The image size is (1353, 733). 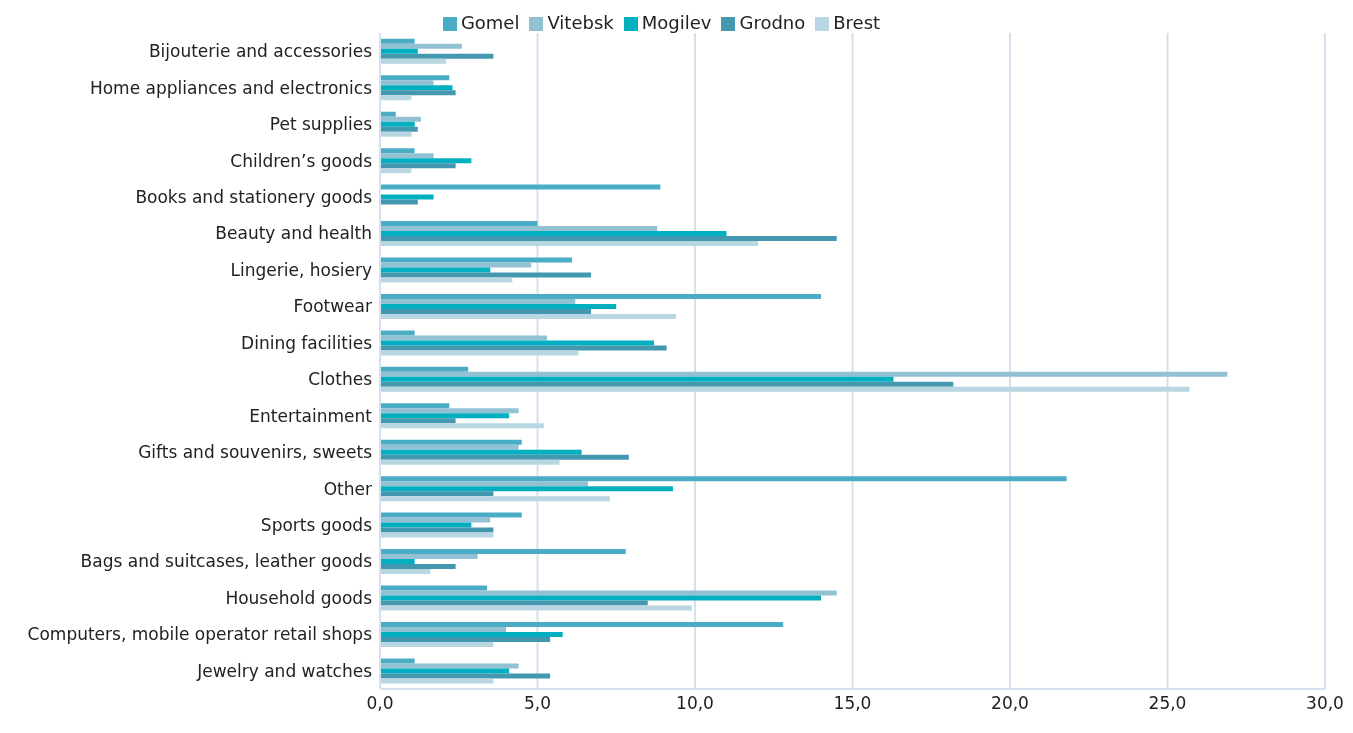 What do you see at coordinates (200, 634) in the screenshot?
I see `y-tick-label: Computers, mobile operator retail shops` at bounding box center [200, 634].